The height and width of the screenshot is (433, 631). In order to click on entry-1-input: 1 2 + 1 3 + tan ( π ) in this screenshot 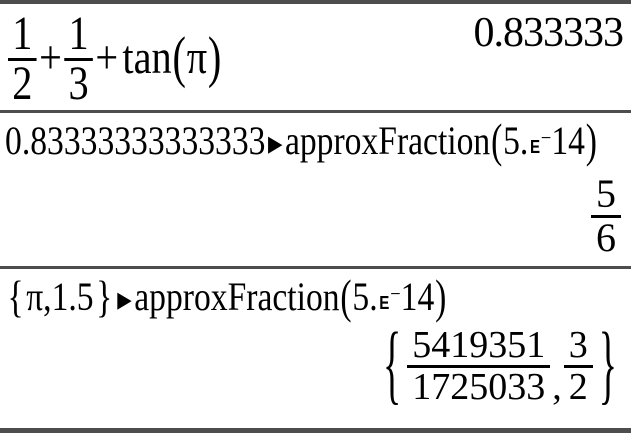, I will do `click(115, 57)`.